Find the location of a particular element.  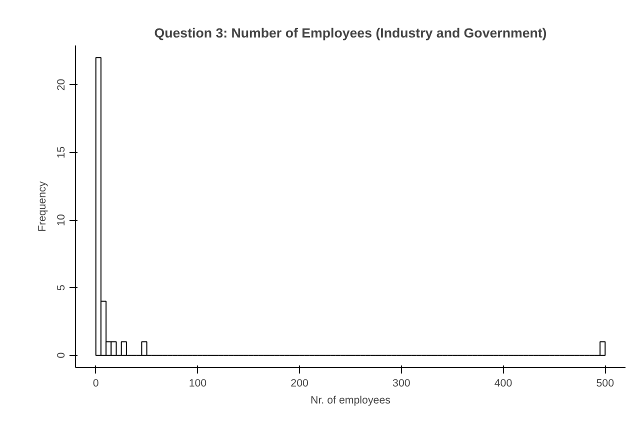

y-tick-label: 5 is located at coordinates (62, 287).